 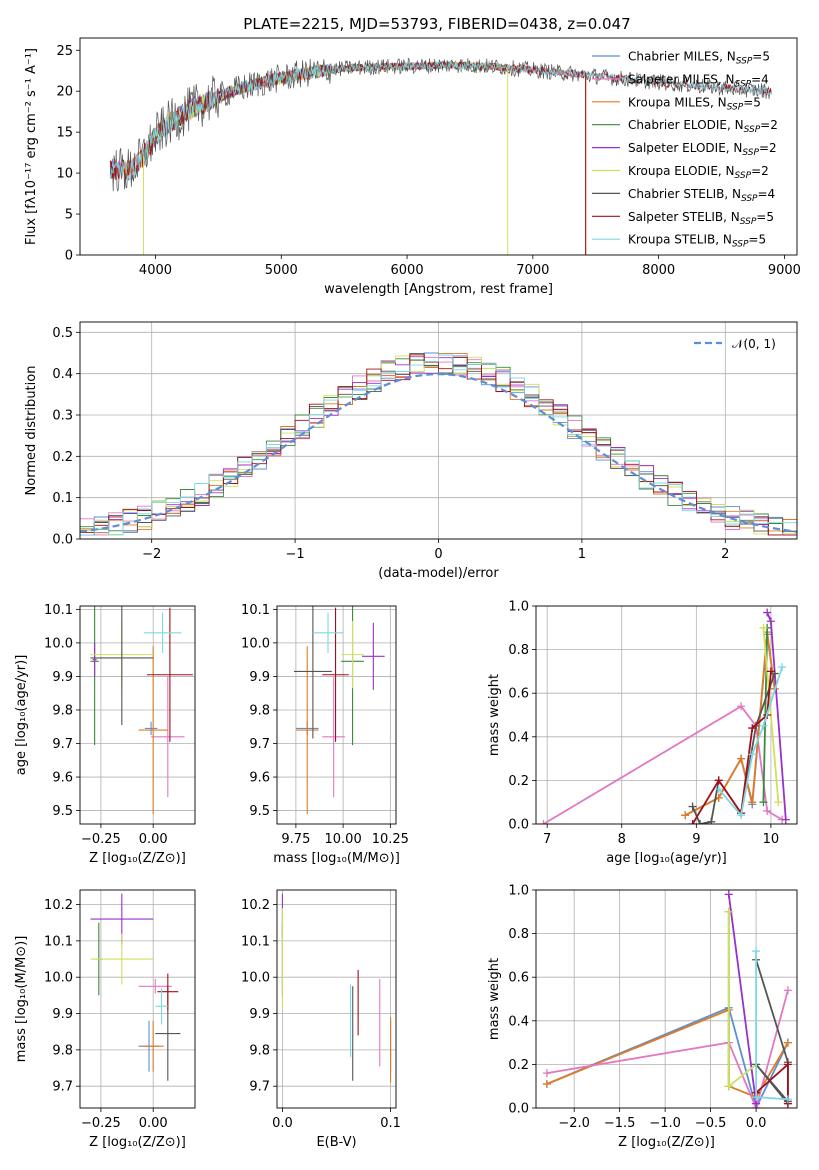 What do you see at coordinates (62, 1087) in the screenshot?
I see `mass-vs-Z-ytick-label: 9.7` at bounding box center [62, 1087].